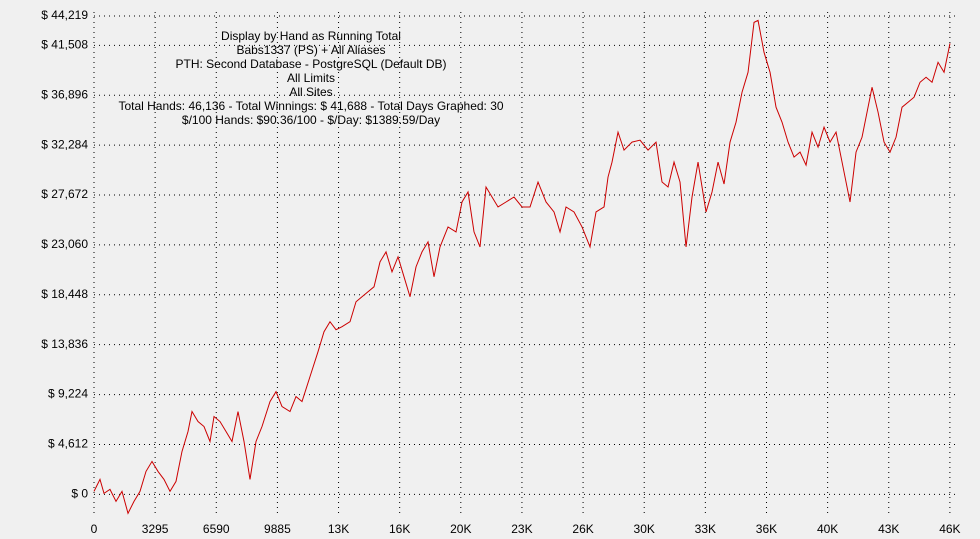  I want to click on annotation: All Limits, so click(311, 78).